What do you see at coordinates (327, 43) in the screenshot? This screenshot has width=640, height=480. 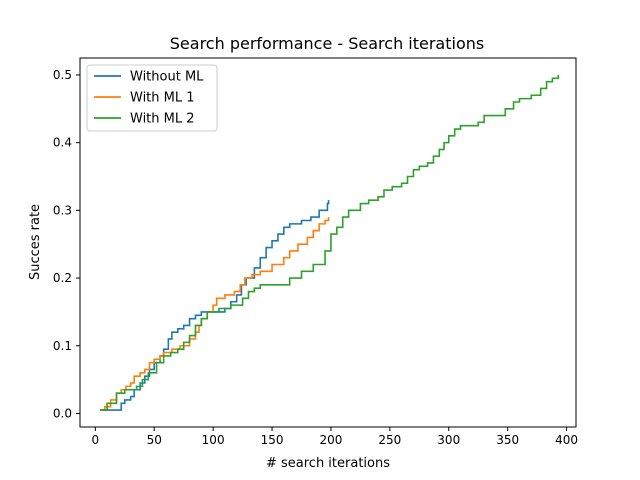 I see `chart-title: Search performance - Search iterations` at bounding box center [327, 43].